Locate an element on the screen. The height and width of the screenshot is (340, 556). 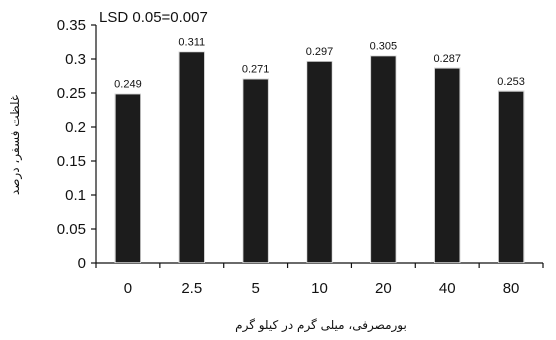
y-tick-label: 0.15 is located at coordinates (71, 161).